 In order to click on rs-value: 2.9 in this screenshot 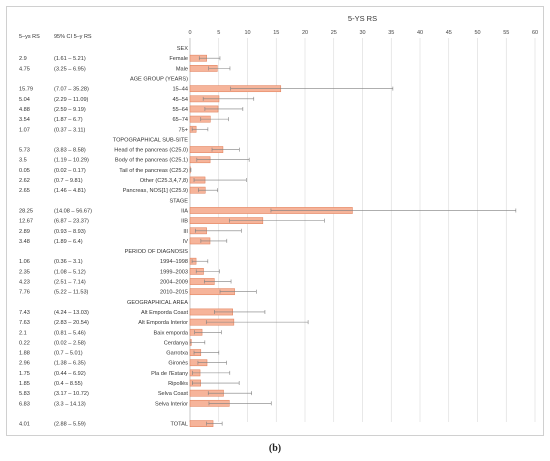, I will do `click(23, 59)`.